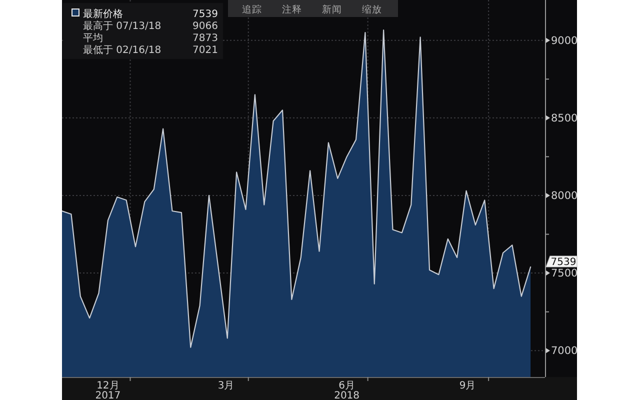  What do you see at coordinates (292, 10) in the screenshot?
I see `annotation: 注释` at bounding box center [292, 10].